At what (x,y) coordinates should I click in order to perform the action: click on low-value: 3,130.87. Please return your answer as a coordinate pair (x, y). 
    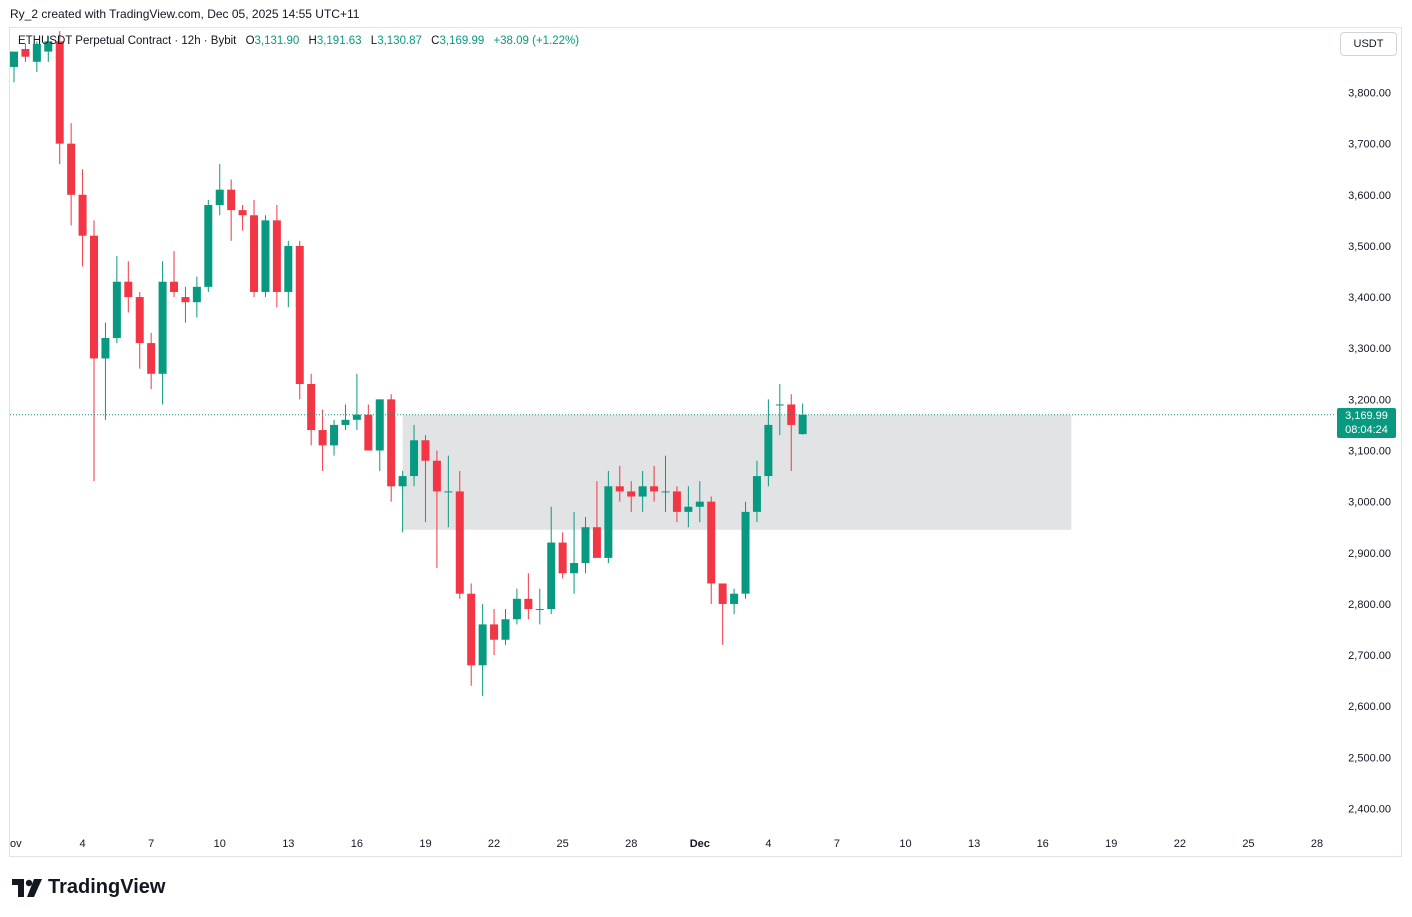
    Looking at the image, I should click on (399, 41).